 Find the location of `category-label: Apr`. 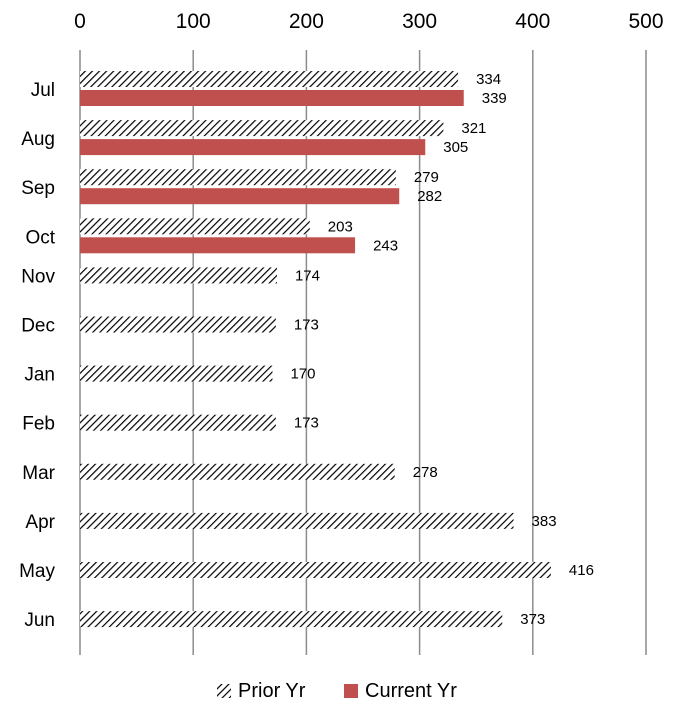

category-label: Apr is located at coordinates (40, 522).